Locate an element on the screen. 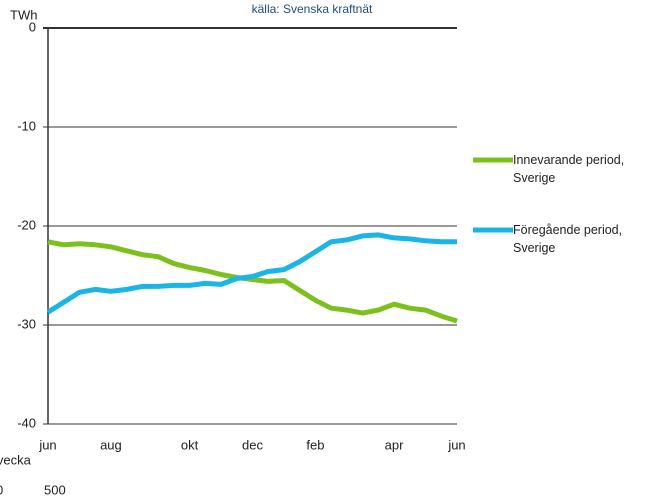 The height and width of the screenshot is (500, 668). x-tick-label: feb is located at coordinates (315, 444).